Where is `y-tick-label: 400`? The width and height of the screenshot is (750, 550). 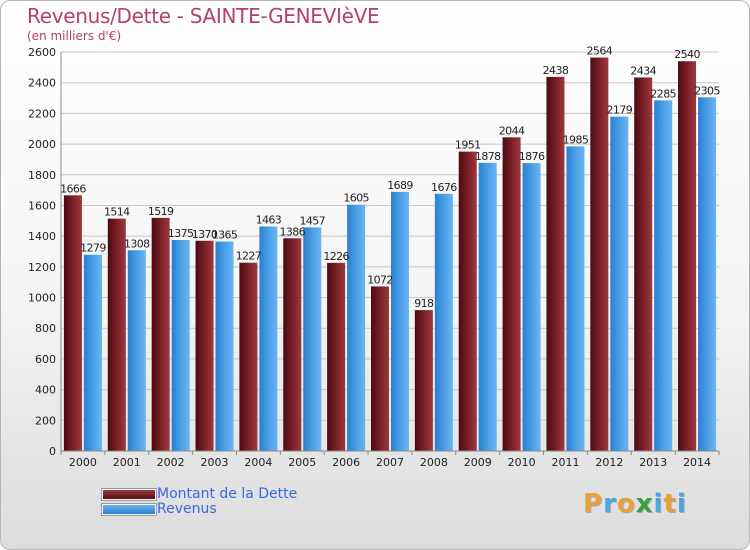
y-tick-label: 400 is located at coordinates (45, 390).